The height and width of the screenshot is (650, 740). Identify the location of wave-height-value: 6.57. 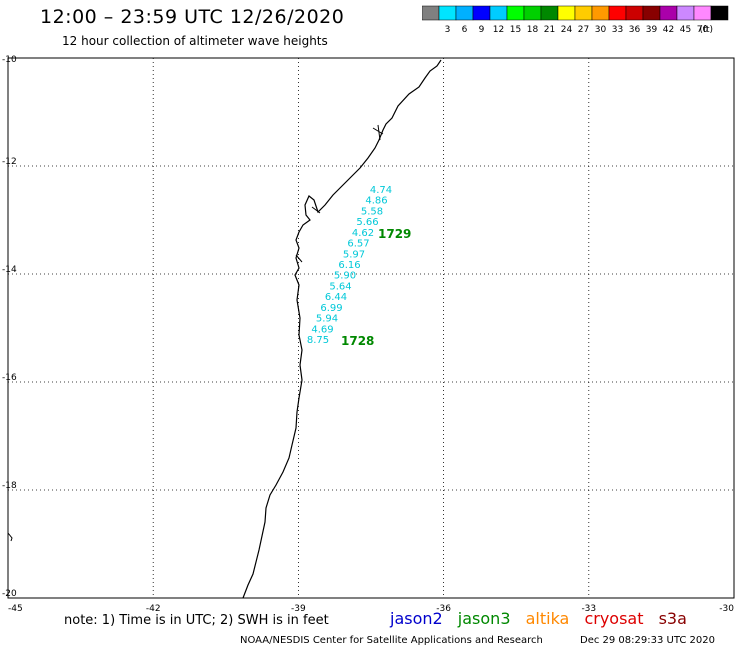
(358, 244).